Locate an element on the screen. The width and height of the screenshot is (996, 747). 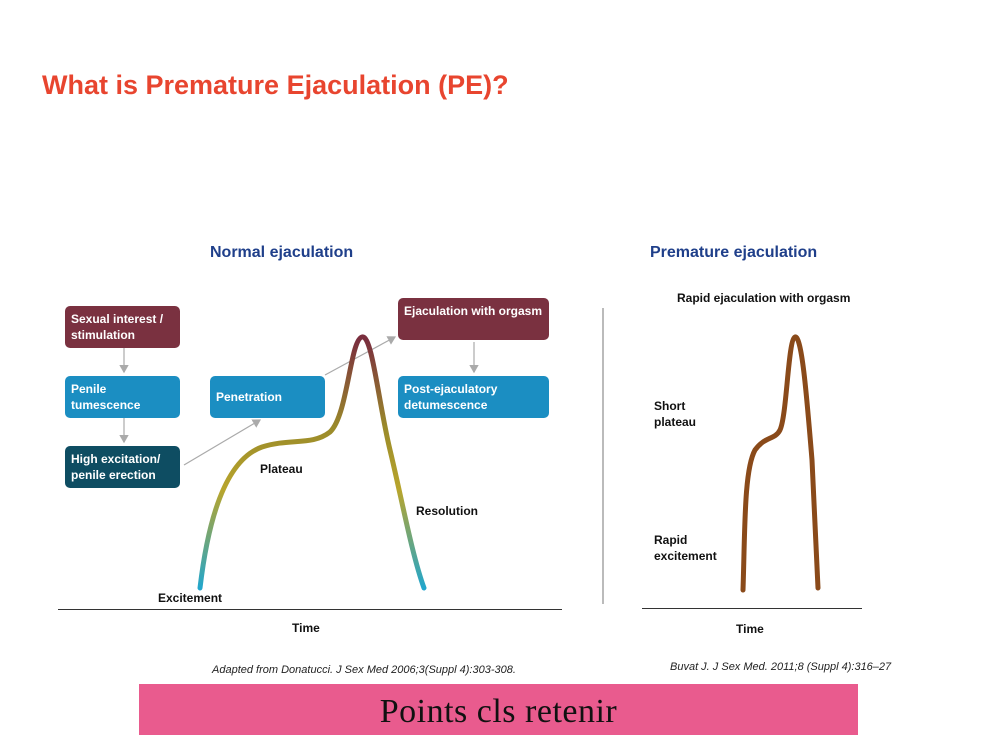
label-plateau: Plateau is located at coordinates (281, 469).